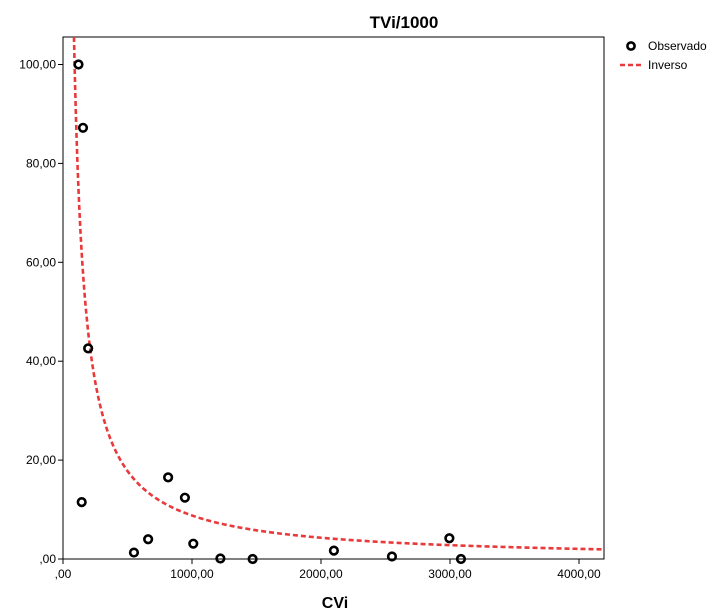  What do you see at coordinates (335, 603) in the screenshot?
I see `x-axis-title: CVi` at bounding box center [335, 603].